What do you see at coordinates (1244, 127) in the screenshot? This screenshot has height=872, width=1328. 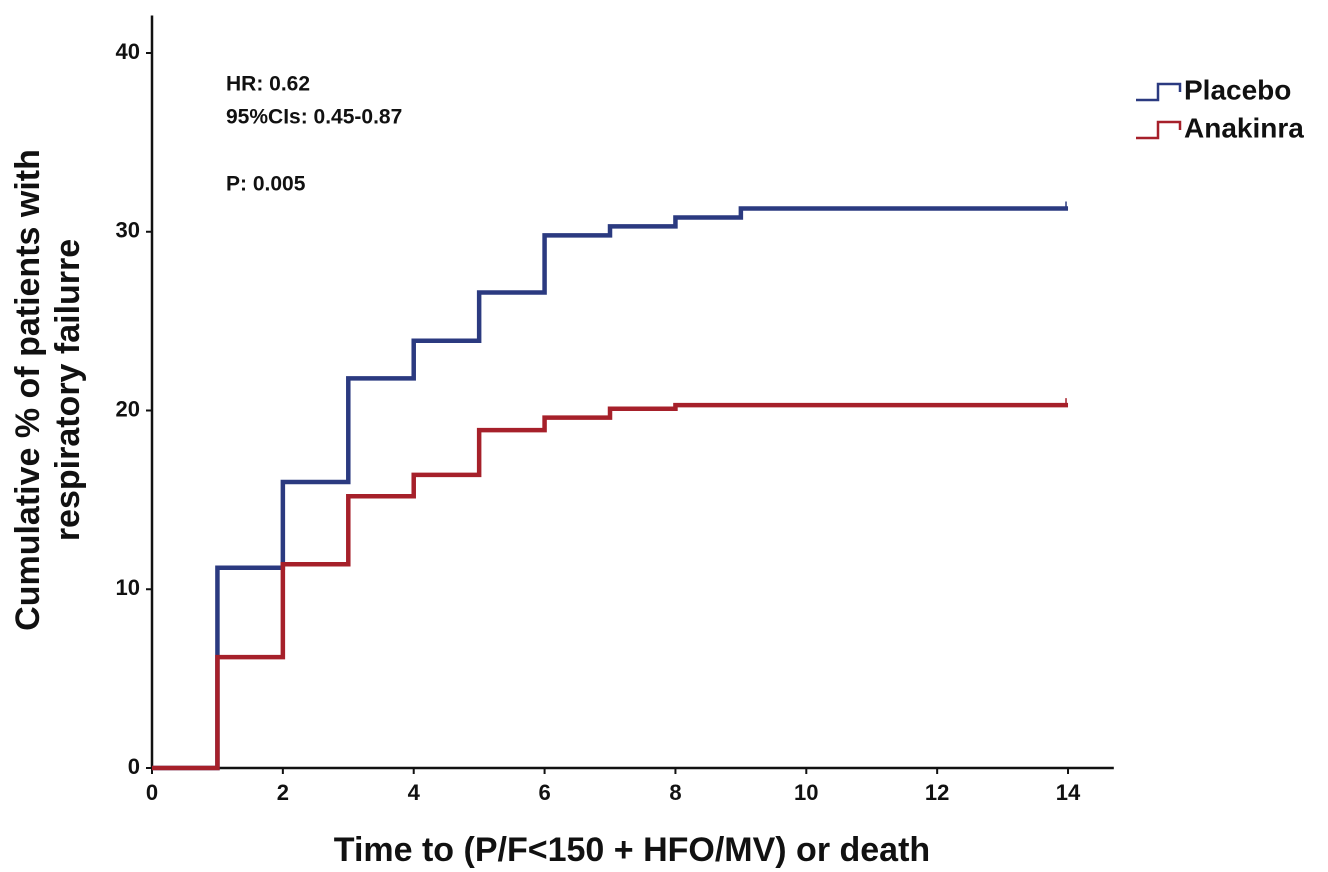 I see `legend-label: Anakinra` at bounding box center [1244, 127].